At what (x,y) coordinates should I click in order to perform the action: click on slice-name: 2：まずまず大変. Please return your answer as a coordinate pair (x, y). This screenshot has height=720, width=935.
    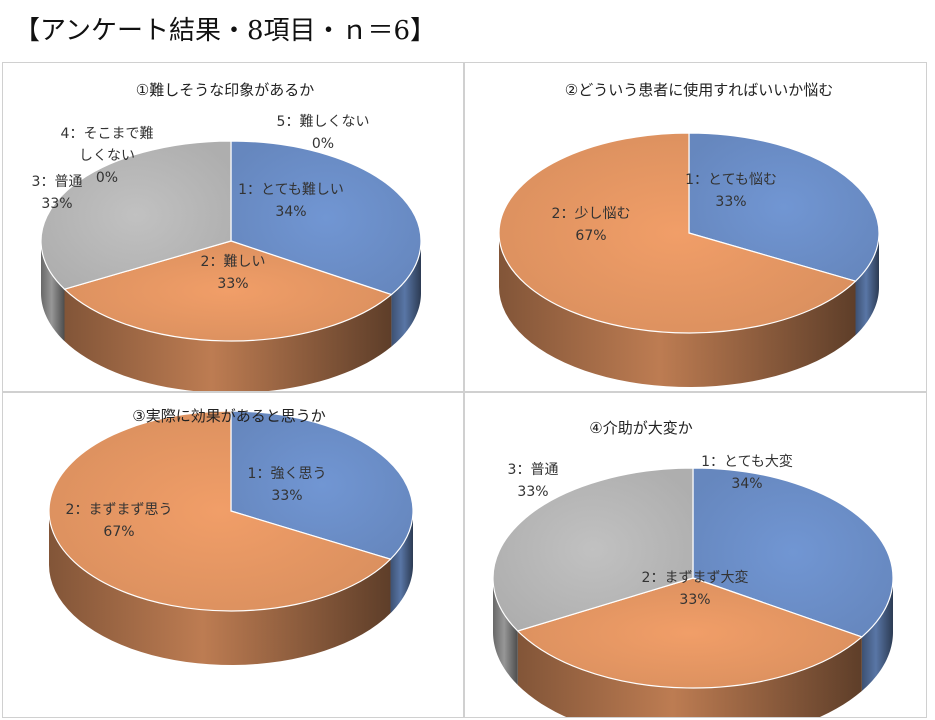
    Looking at the image, I should click on (695, 578).